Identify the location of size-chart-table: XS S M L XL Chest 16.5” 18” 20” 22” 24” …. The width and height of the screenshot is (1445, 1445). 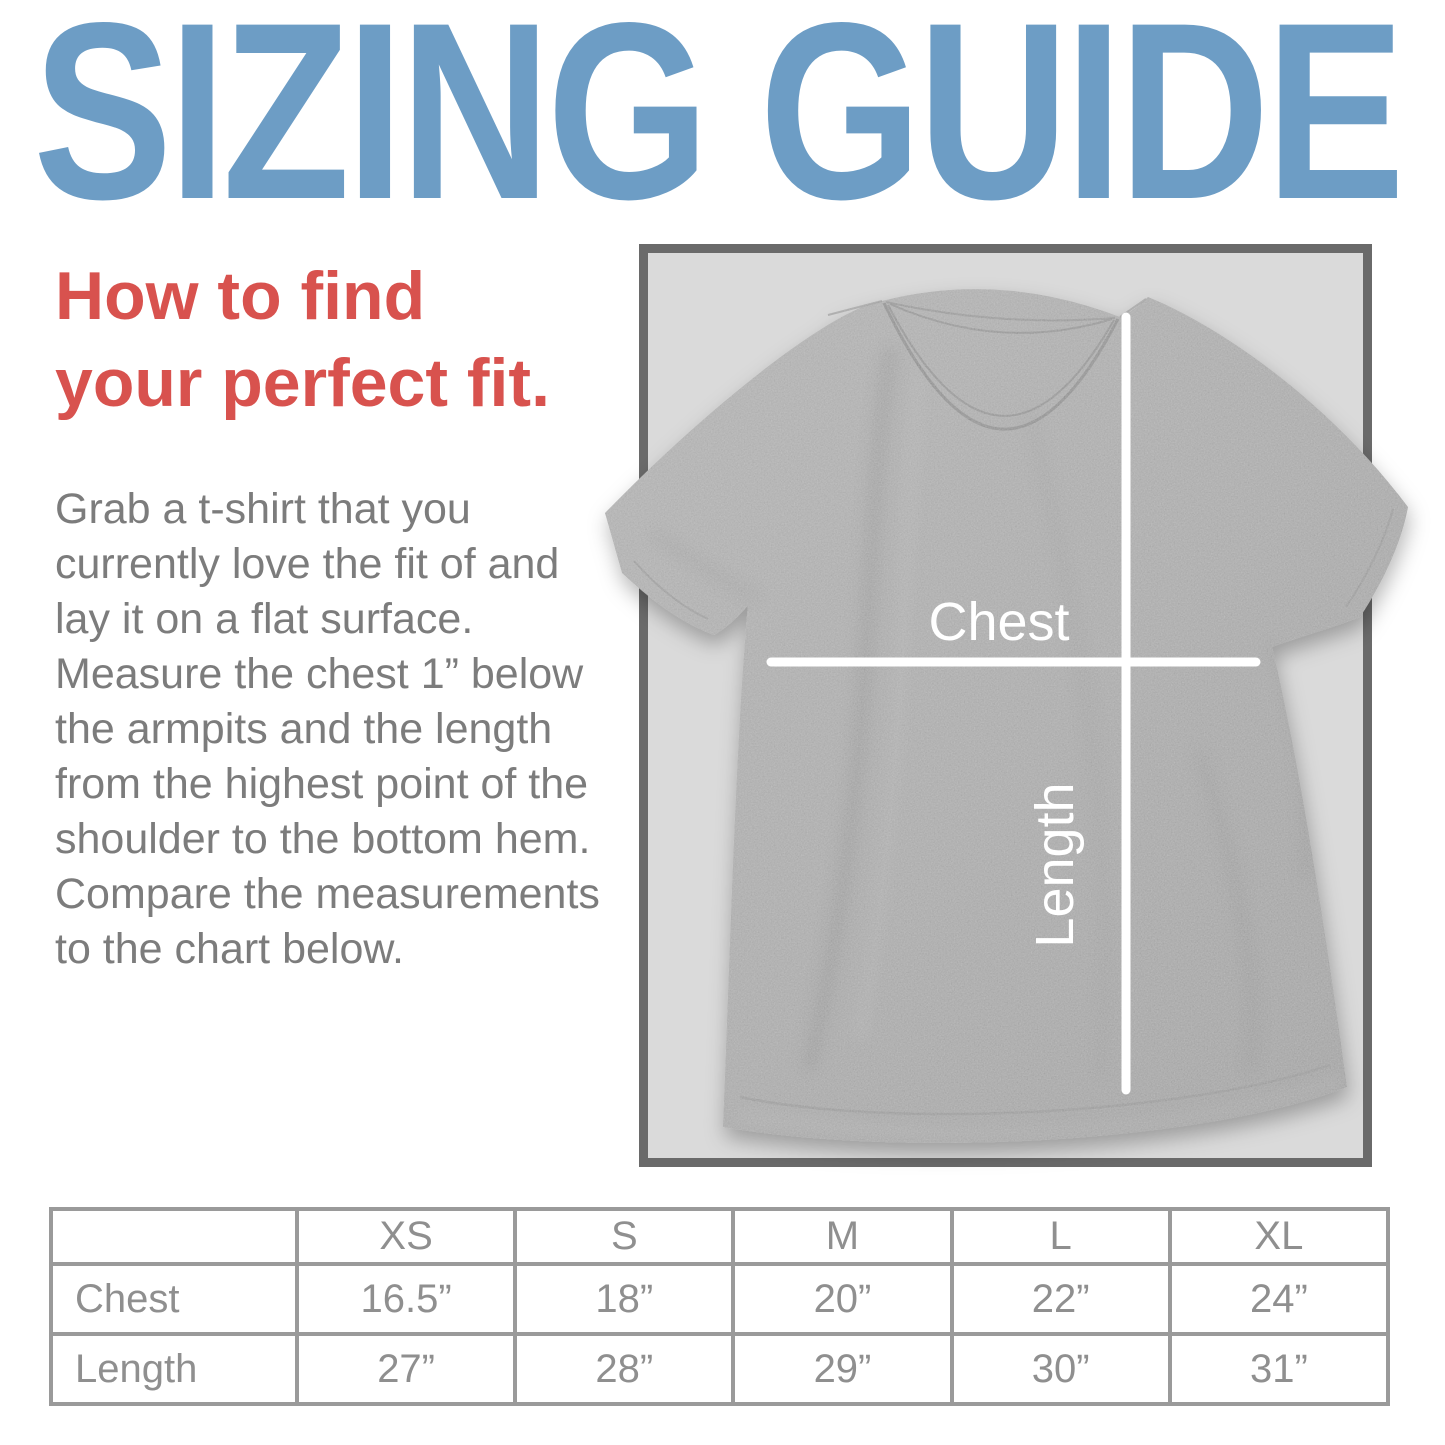
(720, 1306).